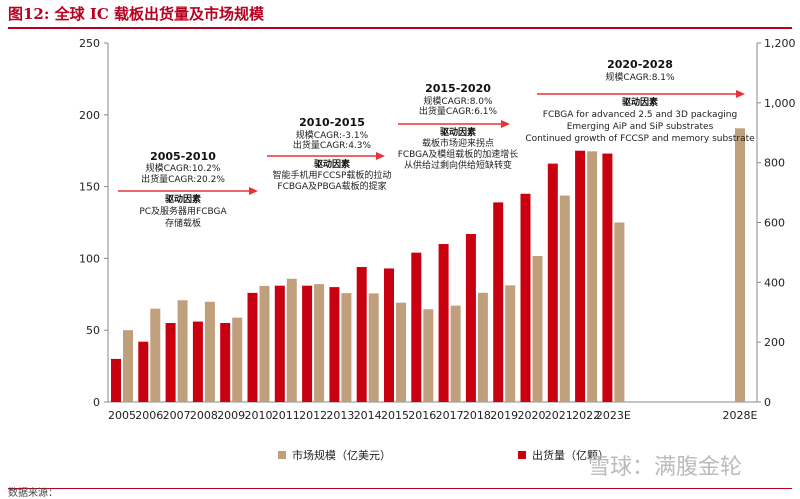 The image size is (800, 499). I want to click on x-tick-label: 2023E, so click(613, 415).